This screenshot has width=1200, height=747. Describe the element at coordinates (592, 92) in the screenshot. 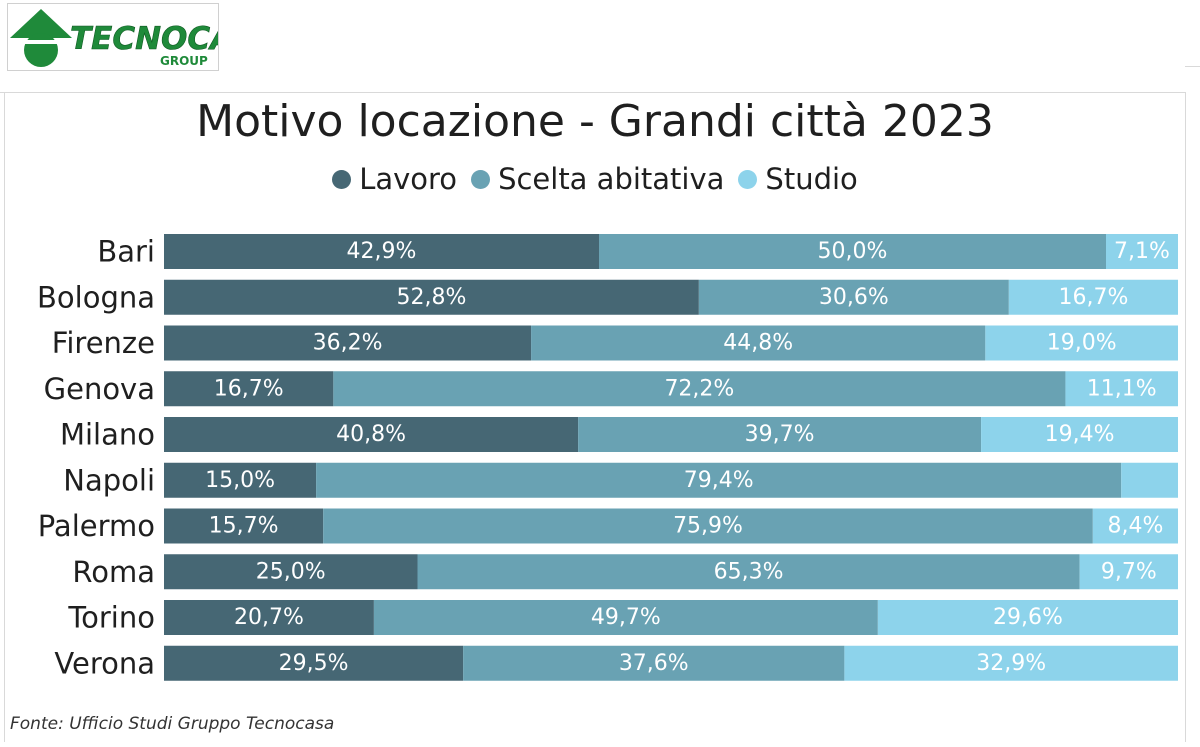

I see `frame-border-top` at that location.